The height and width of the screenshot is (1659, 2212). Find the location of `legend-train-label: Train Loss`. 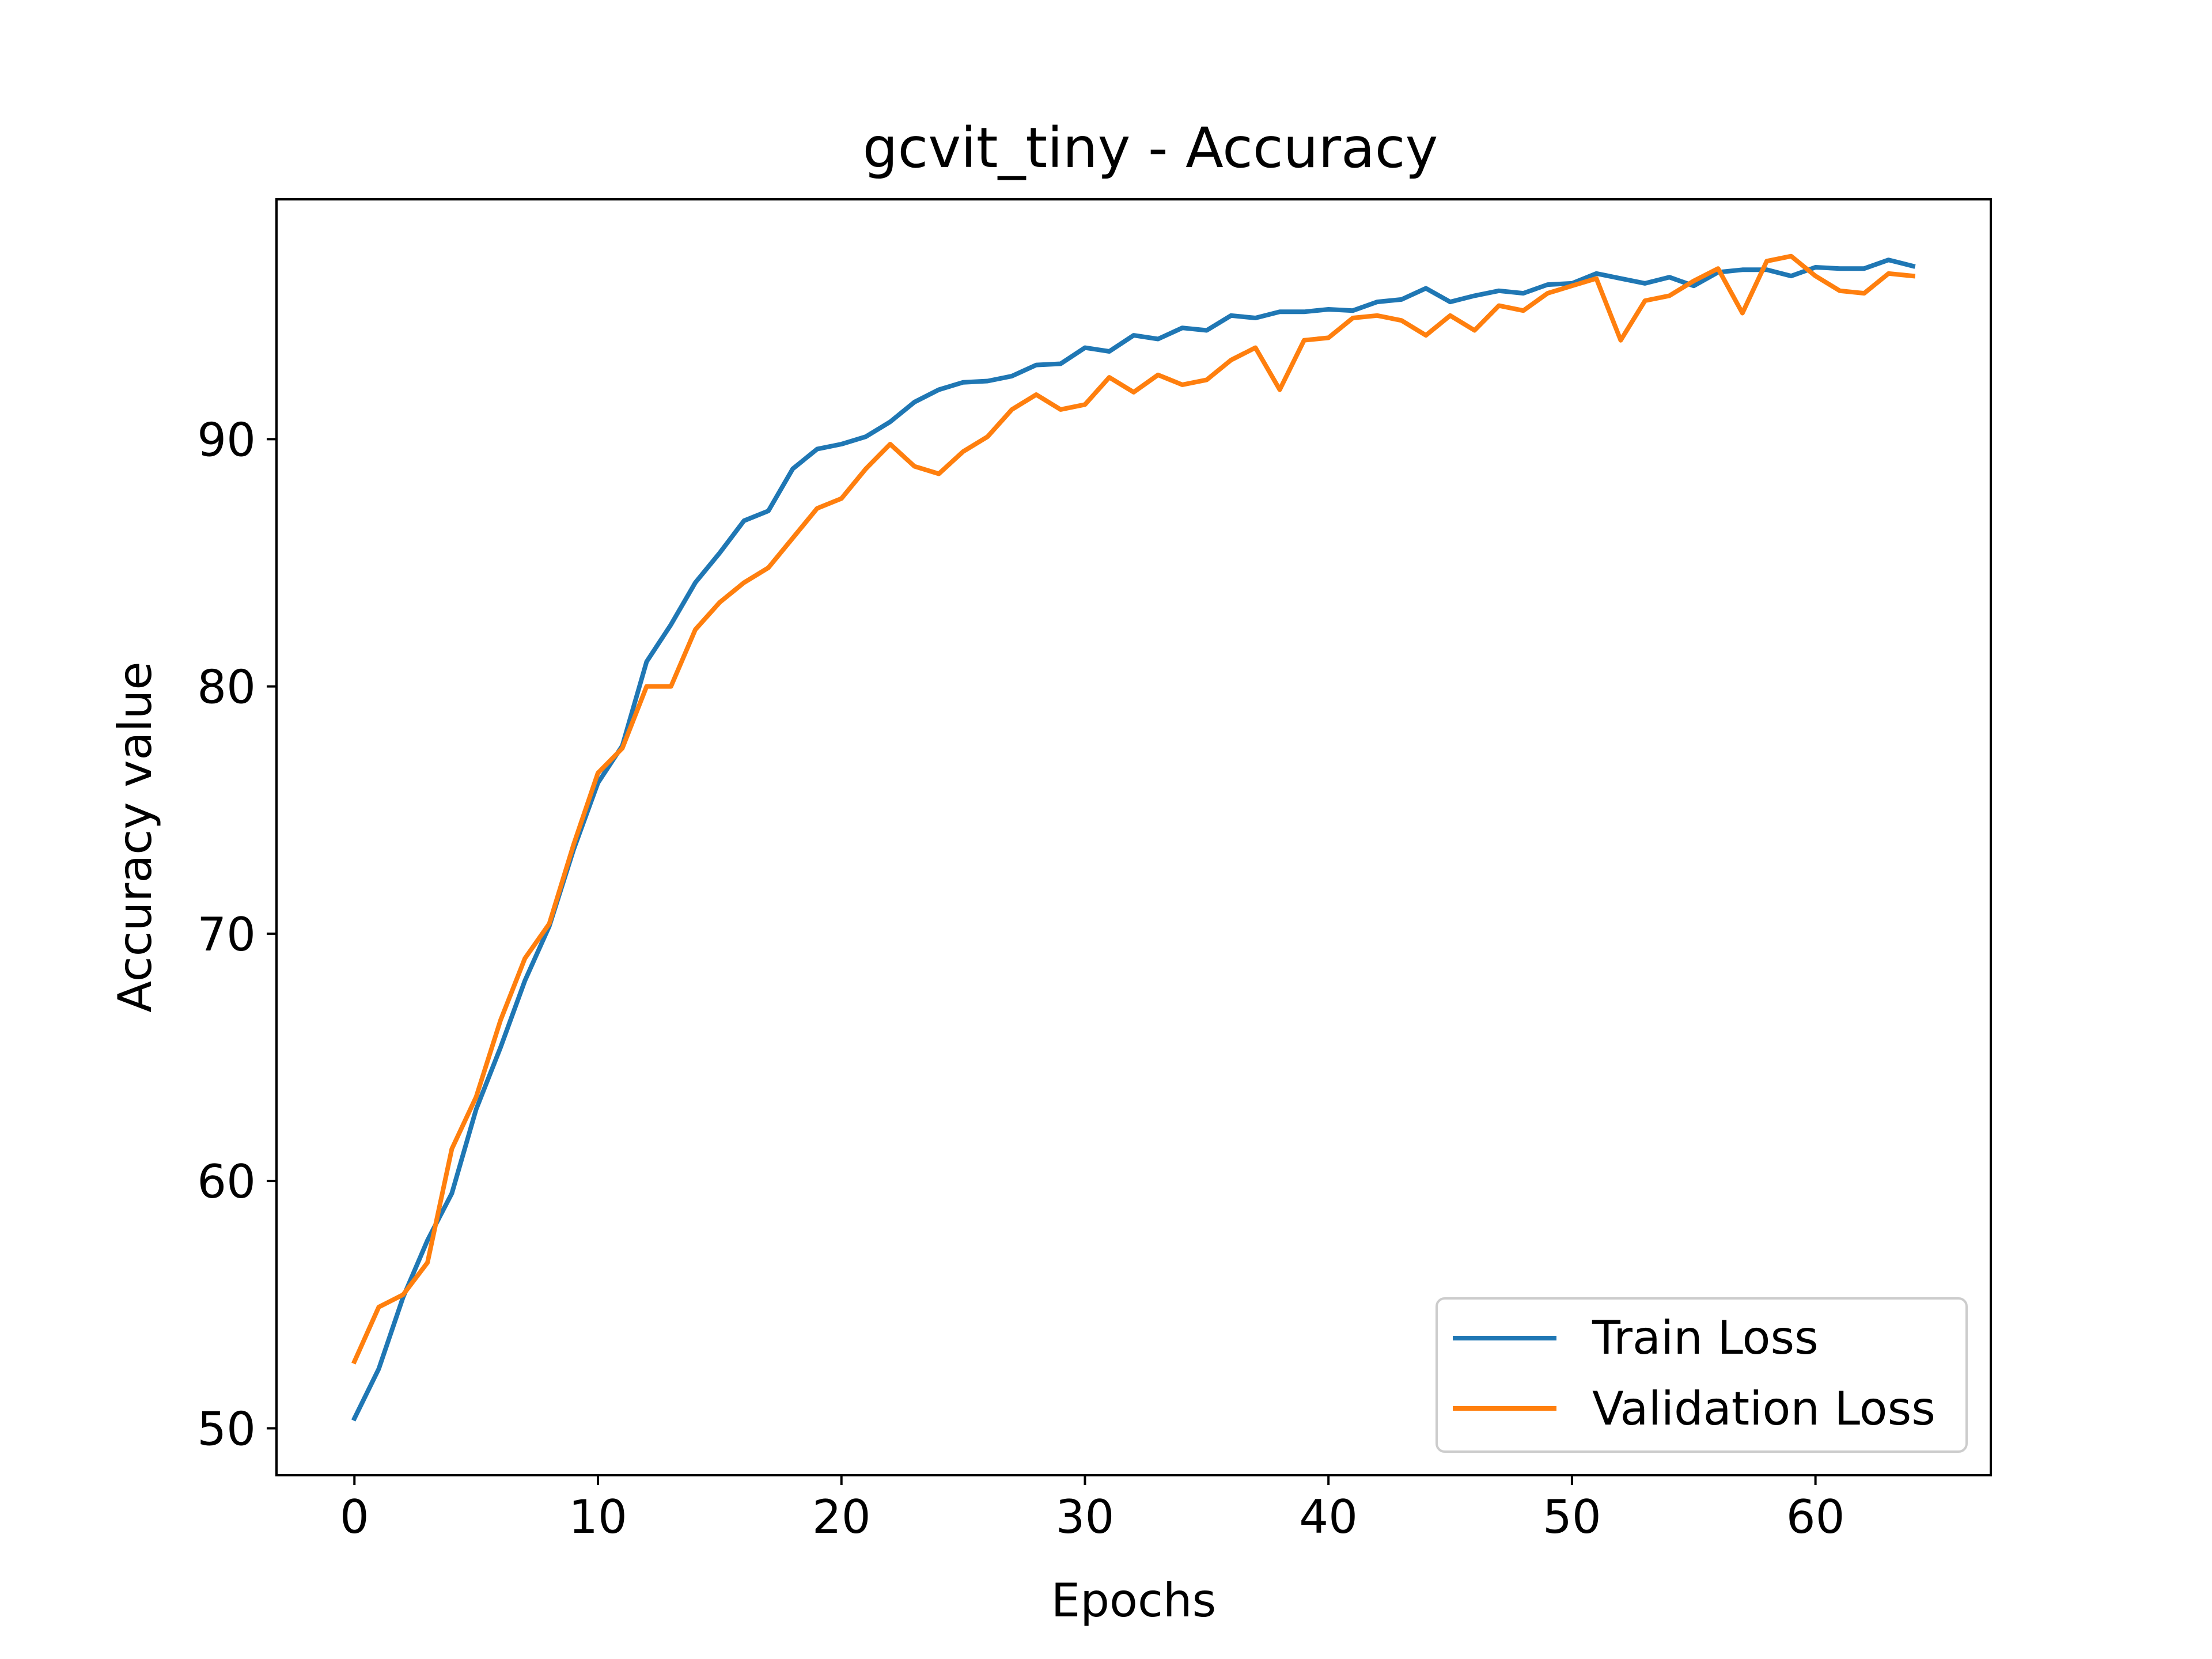

legend-train-label: Train Loss is located at coordinates (1705, 1338).